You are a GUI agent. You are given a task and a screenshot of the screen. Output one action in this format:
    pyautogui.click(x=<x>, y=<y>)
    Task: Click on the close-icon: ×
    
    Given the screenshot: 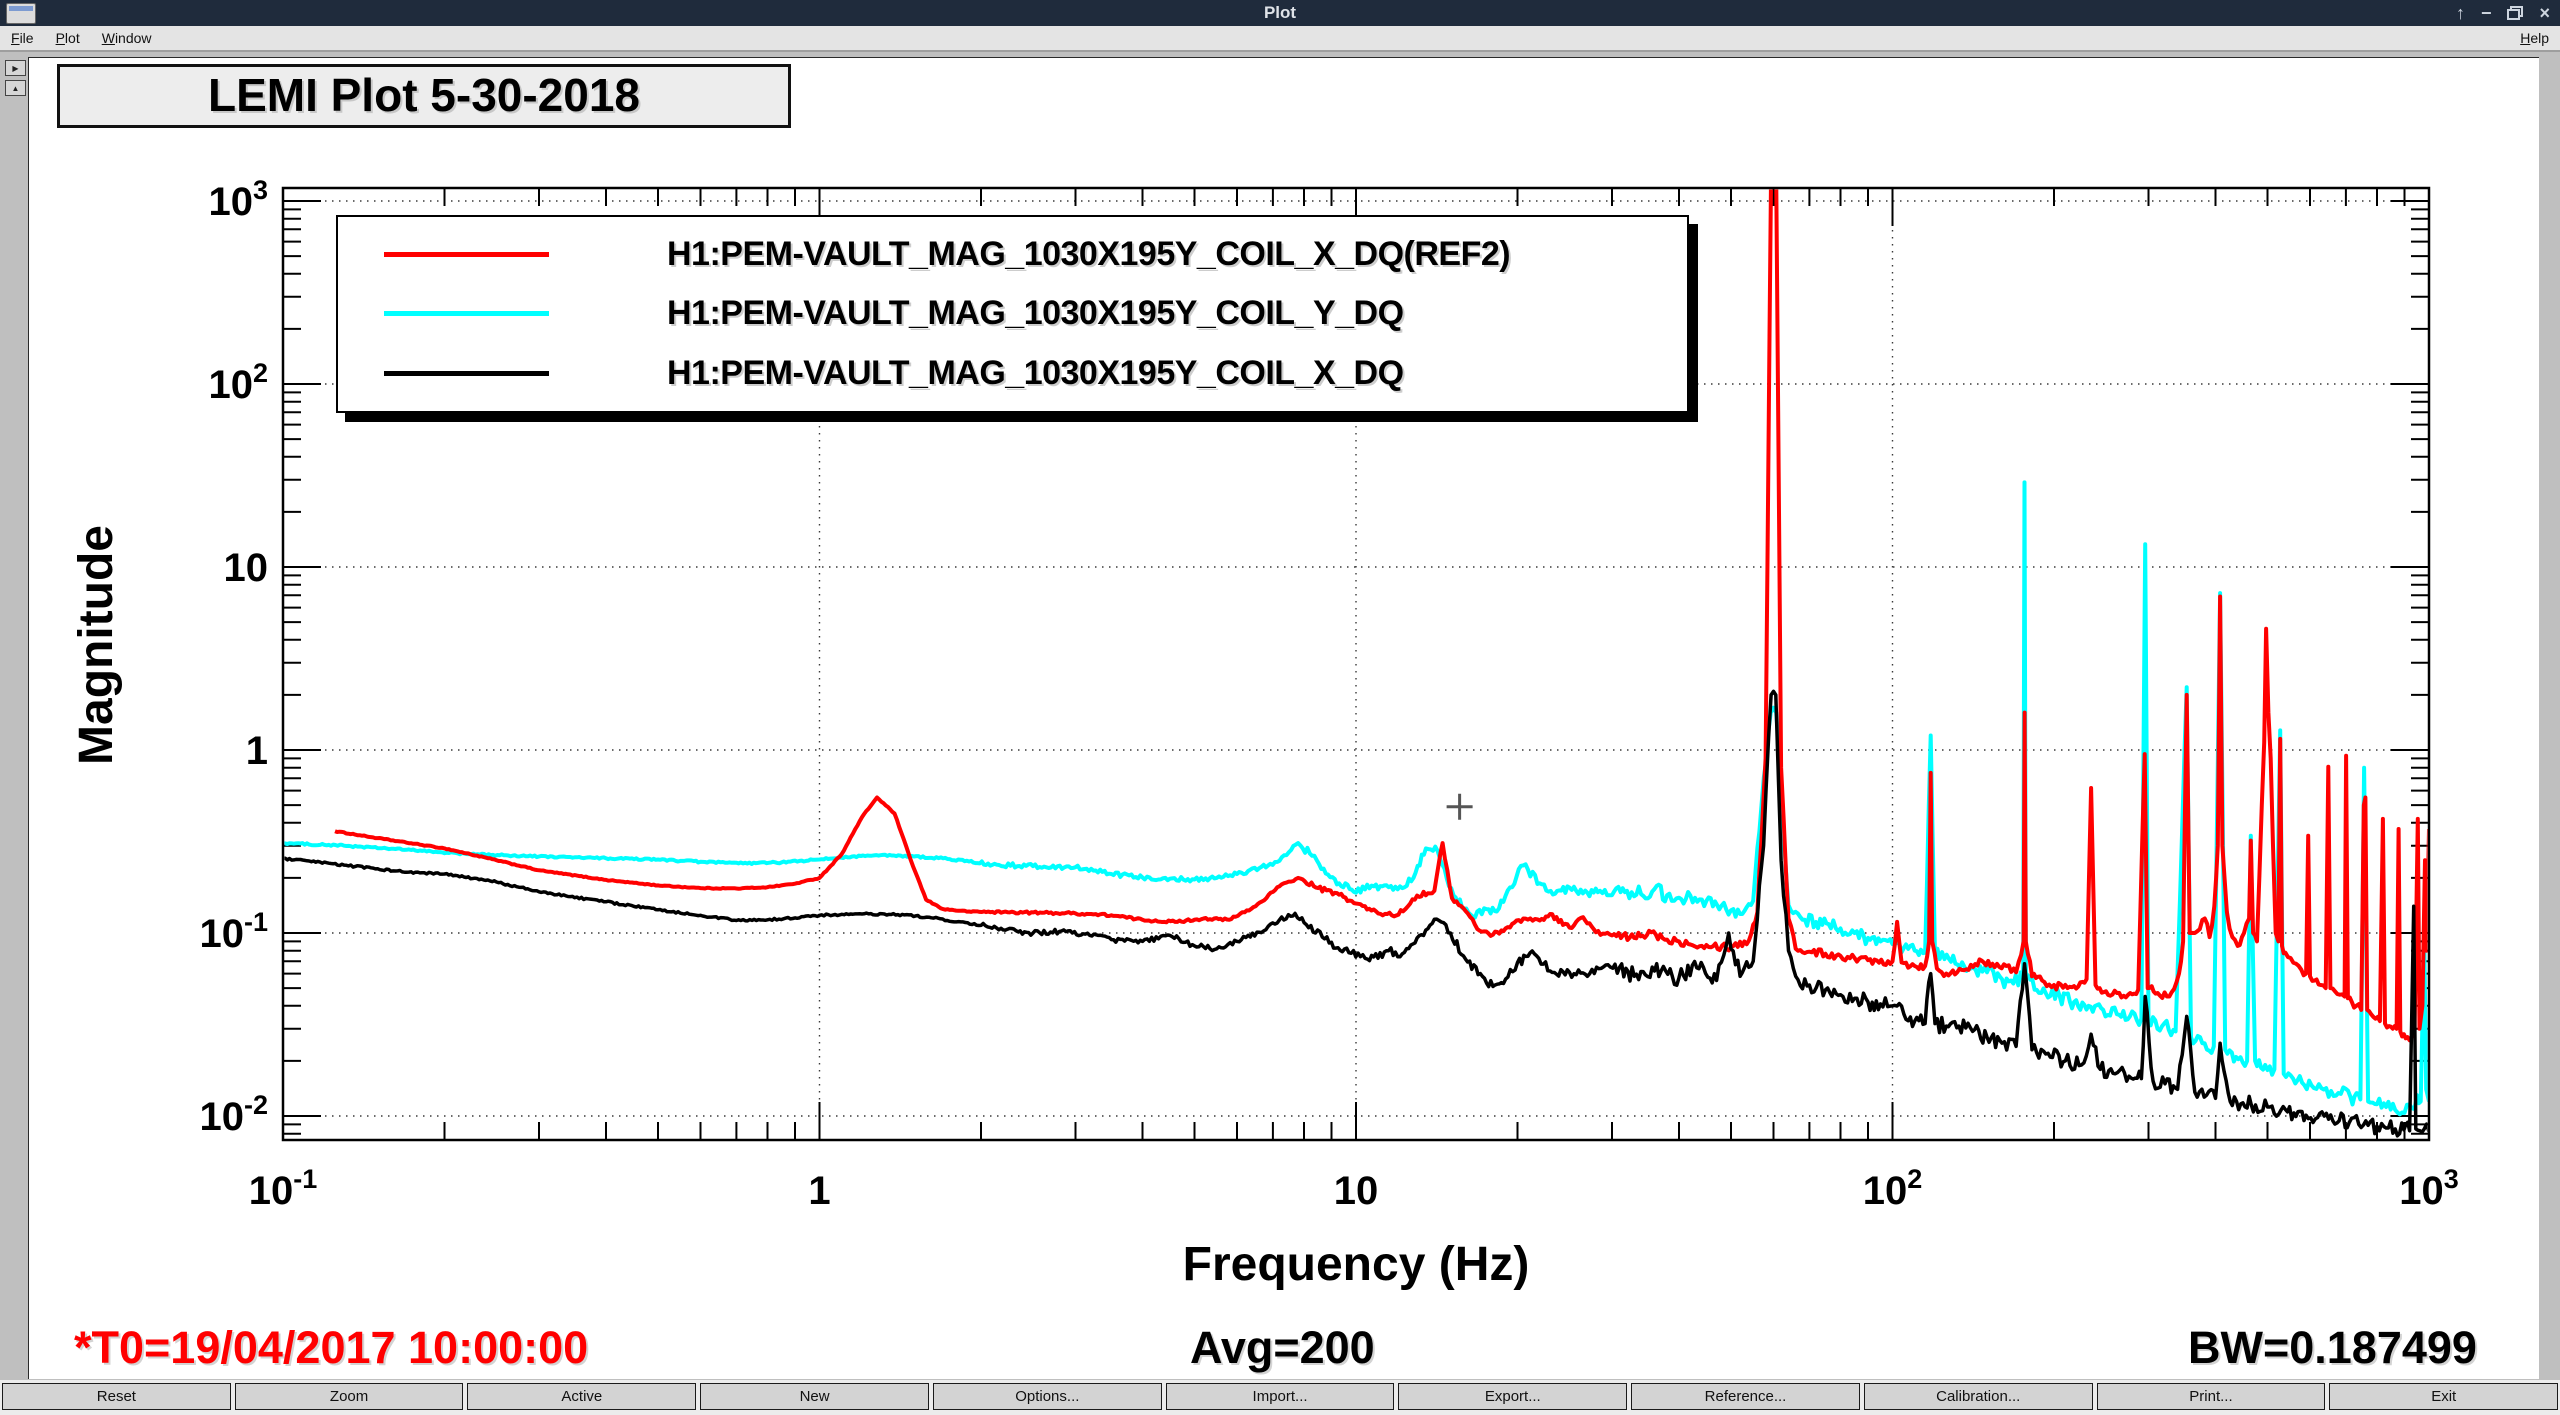 What is the action you would take?
    pyautogui.click(x=2544, y=13)
    